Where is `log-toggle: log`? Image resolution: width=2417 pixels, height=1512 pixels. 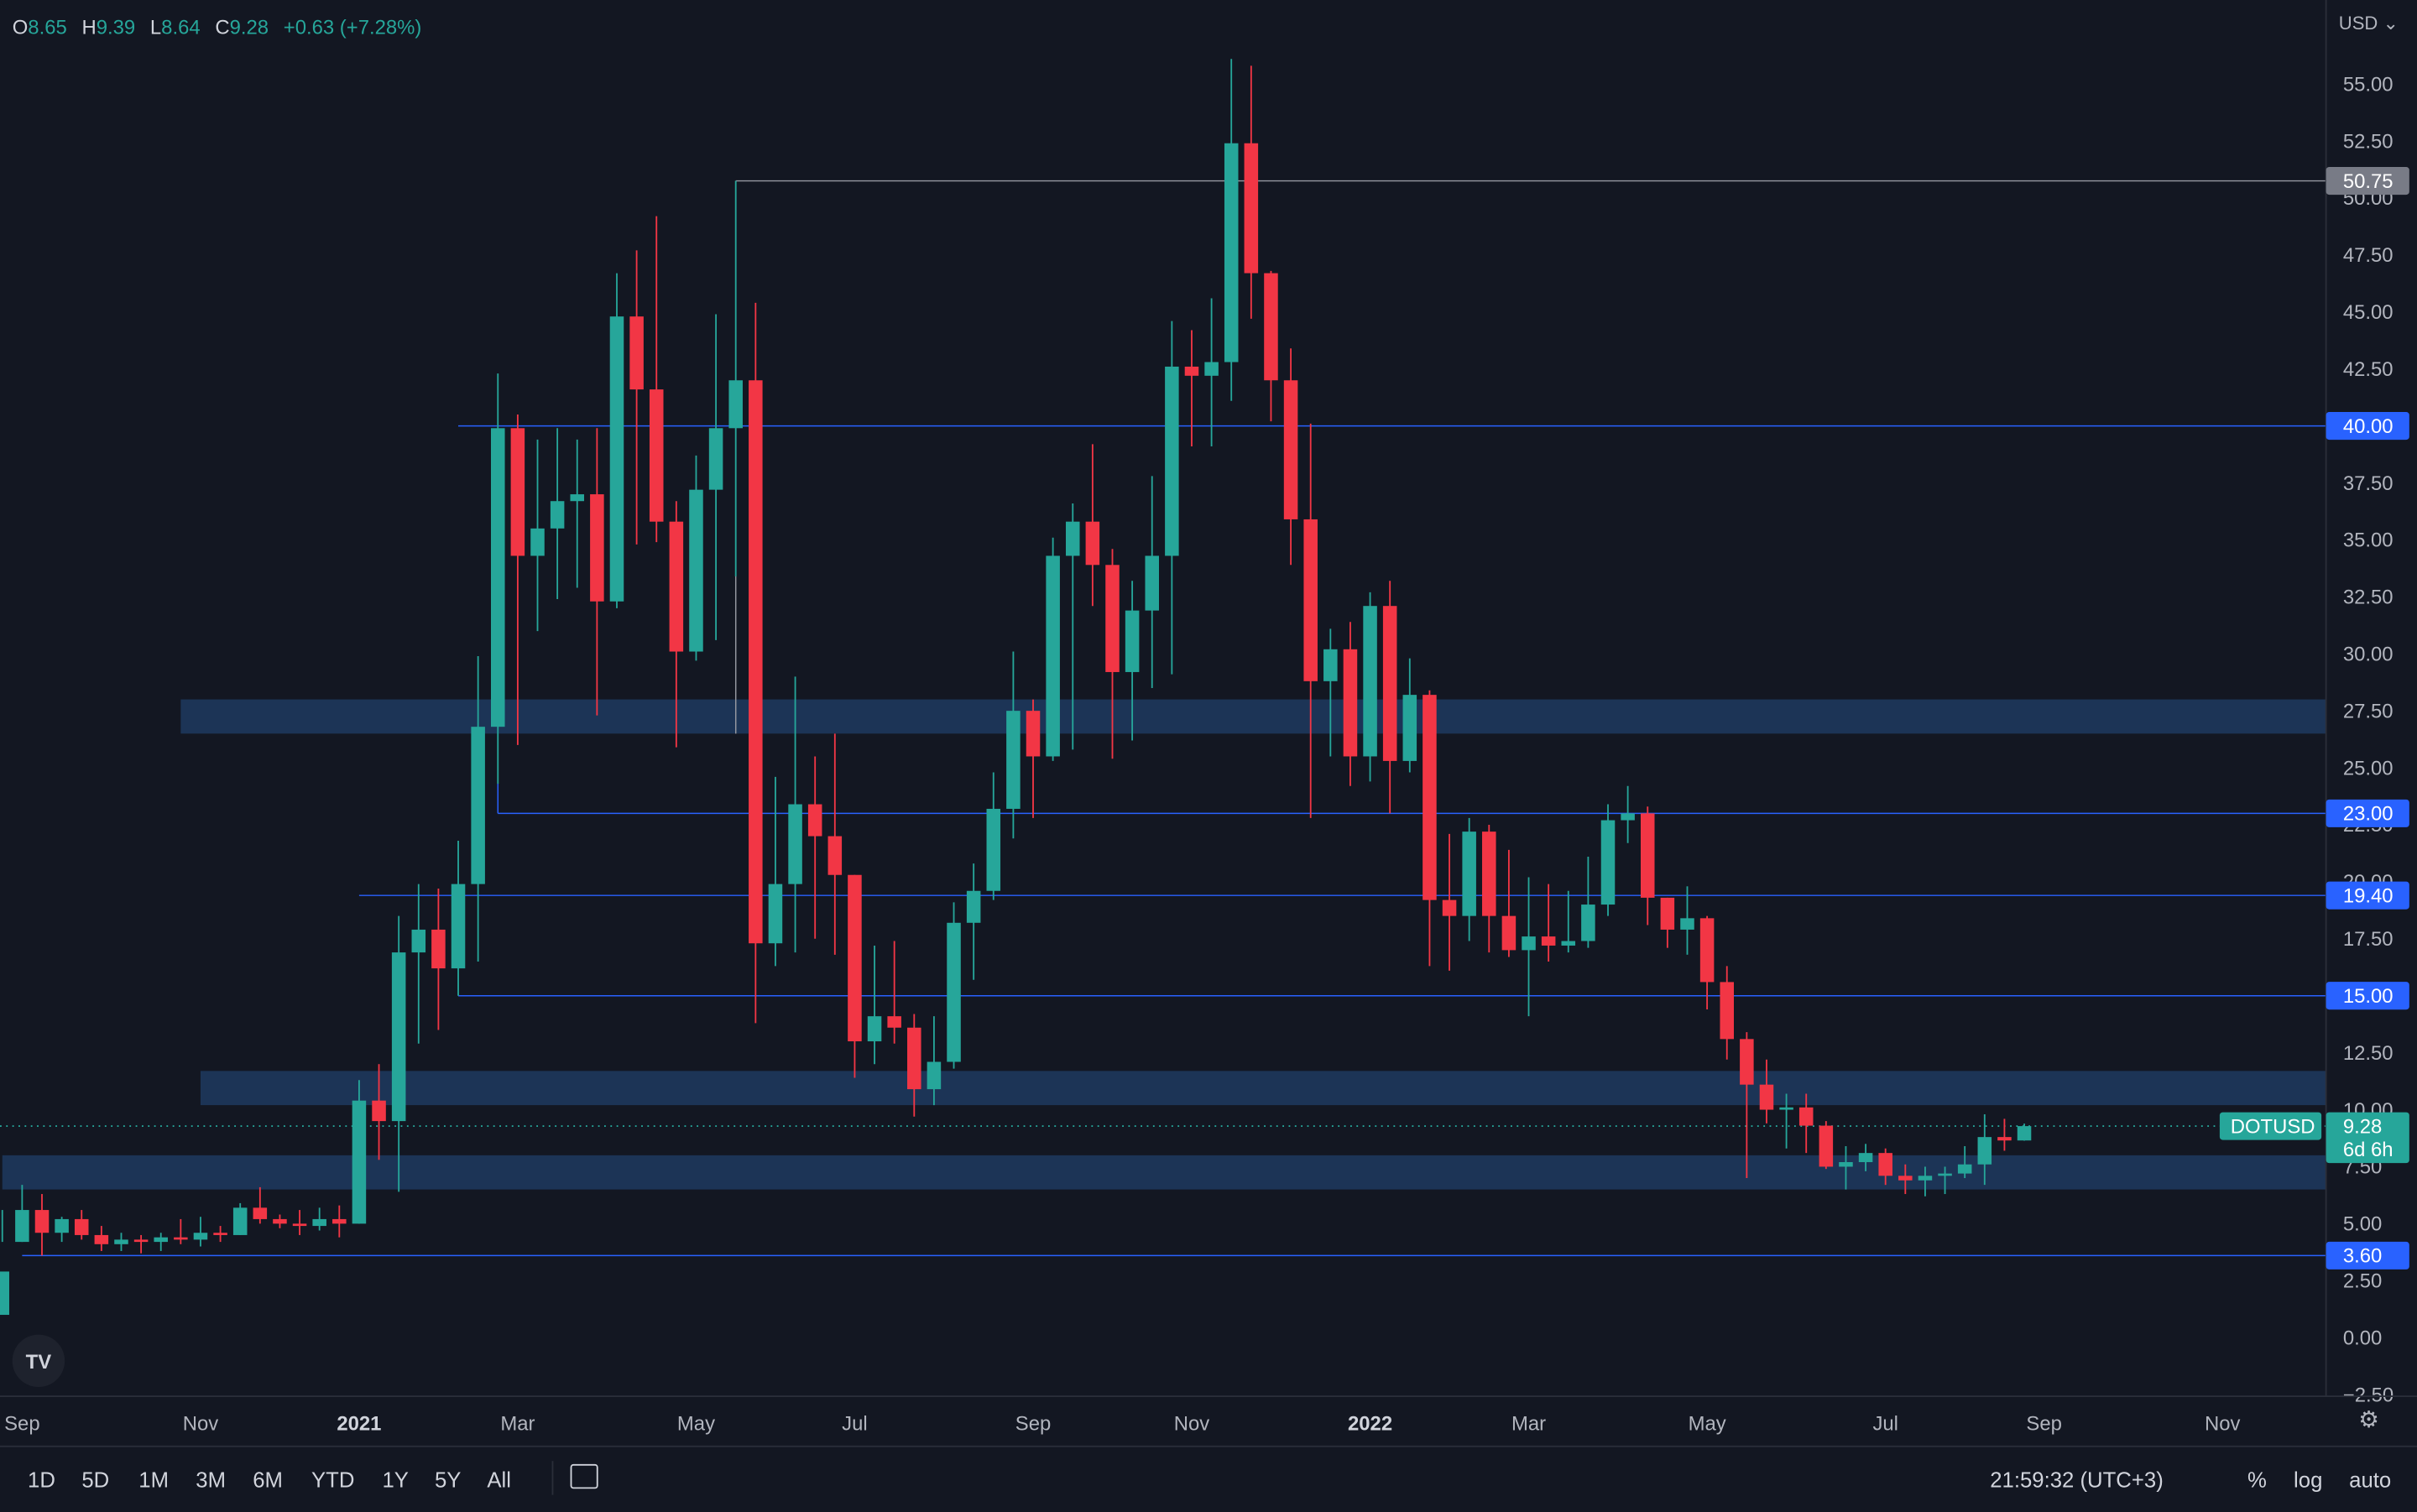 log-toggle: log is located at coordinates (2308, 1479).